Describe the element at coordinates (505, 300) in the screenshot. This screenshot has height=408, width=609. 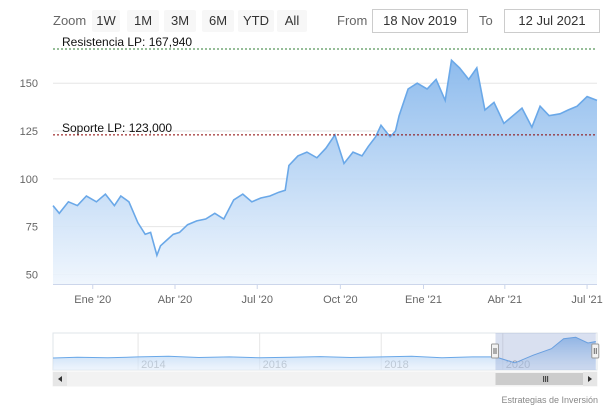
I see `x-tick-label: Abr '21` at that location.